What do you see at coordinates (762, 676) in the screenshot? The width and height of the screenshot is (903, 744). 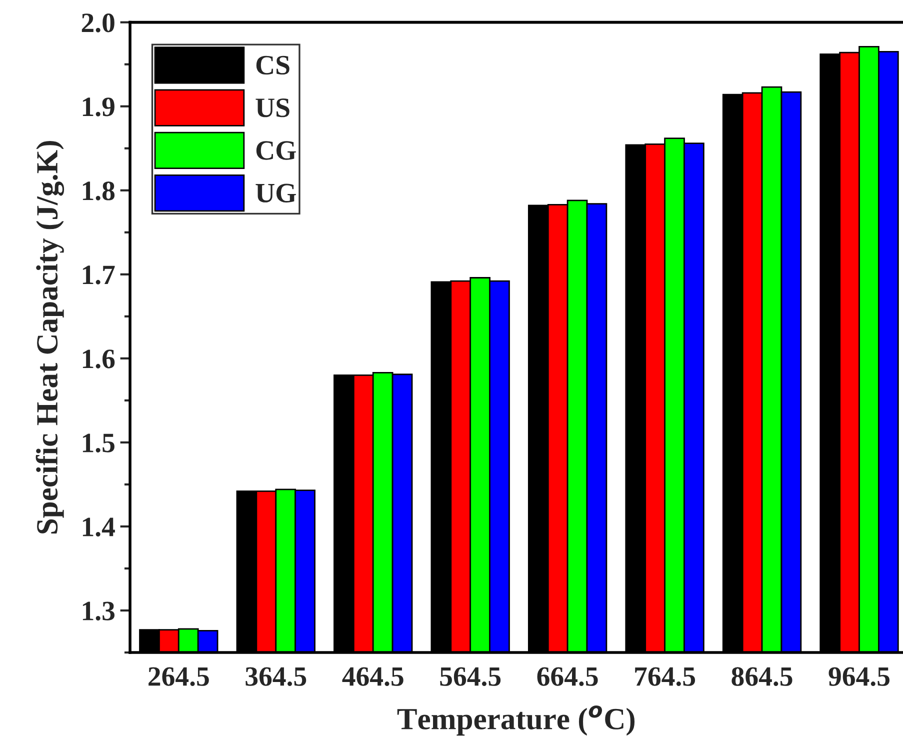 I see `x-tick-label: 864.5` at bounding box center [762, 676].